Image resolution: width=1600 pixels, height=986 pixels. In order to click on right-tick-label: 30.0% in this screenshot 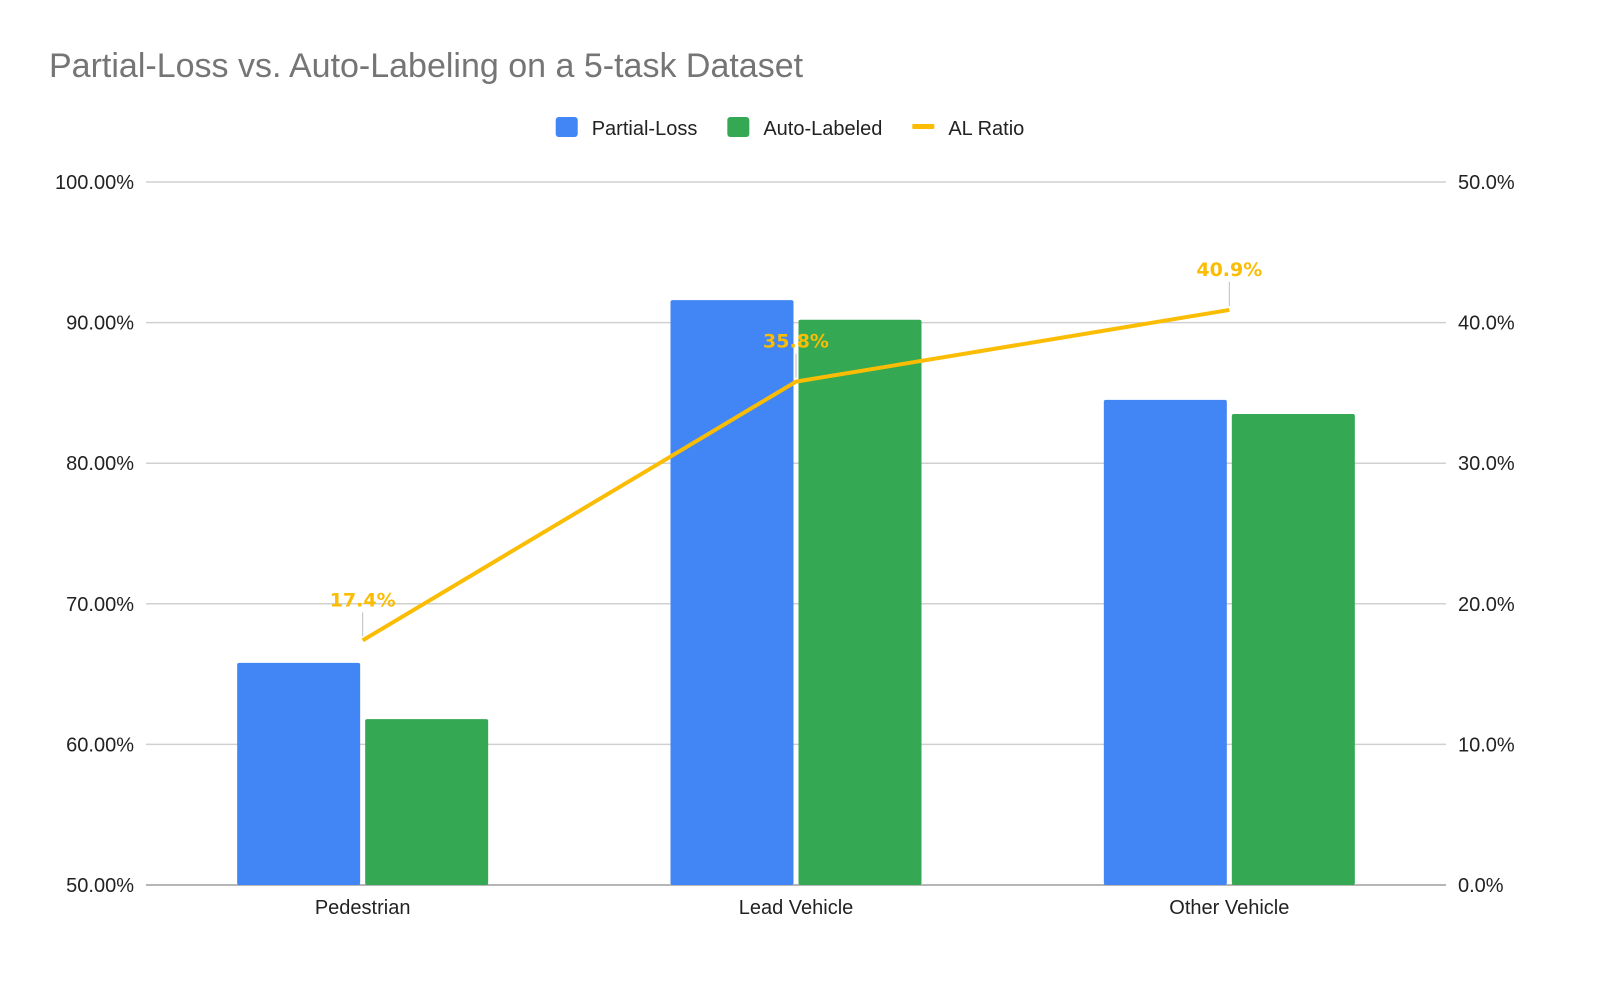, I will do `click(1486, 464)`.